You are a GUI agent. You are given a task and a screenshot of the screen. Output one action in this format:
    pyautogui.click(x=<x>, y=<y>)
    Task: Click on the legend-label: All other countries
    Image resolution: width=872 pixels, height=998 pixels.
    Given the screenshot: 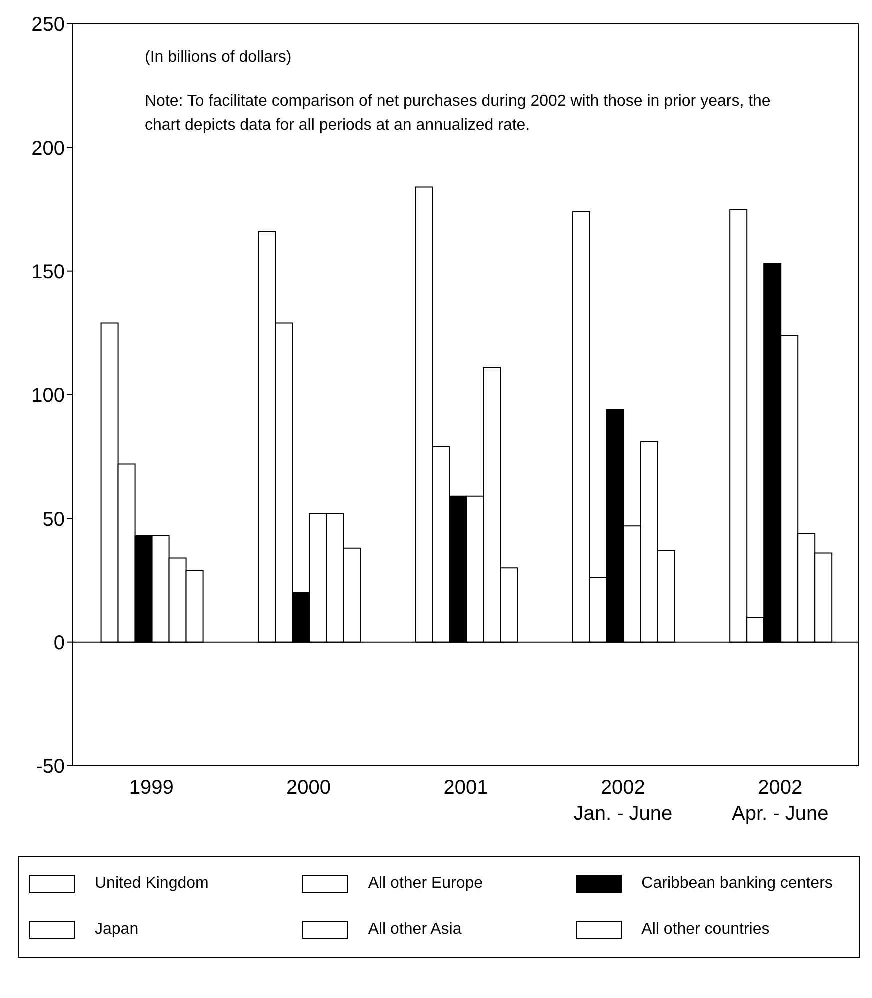 What is the action you would take?
    pyautogui.click(x=706, y=930)
    